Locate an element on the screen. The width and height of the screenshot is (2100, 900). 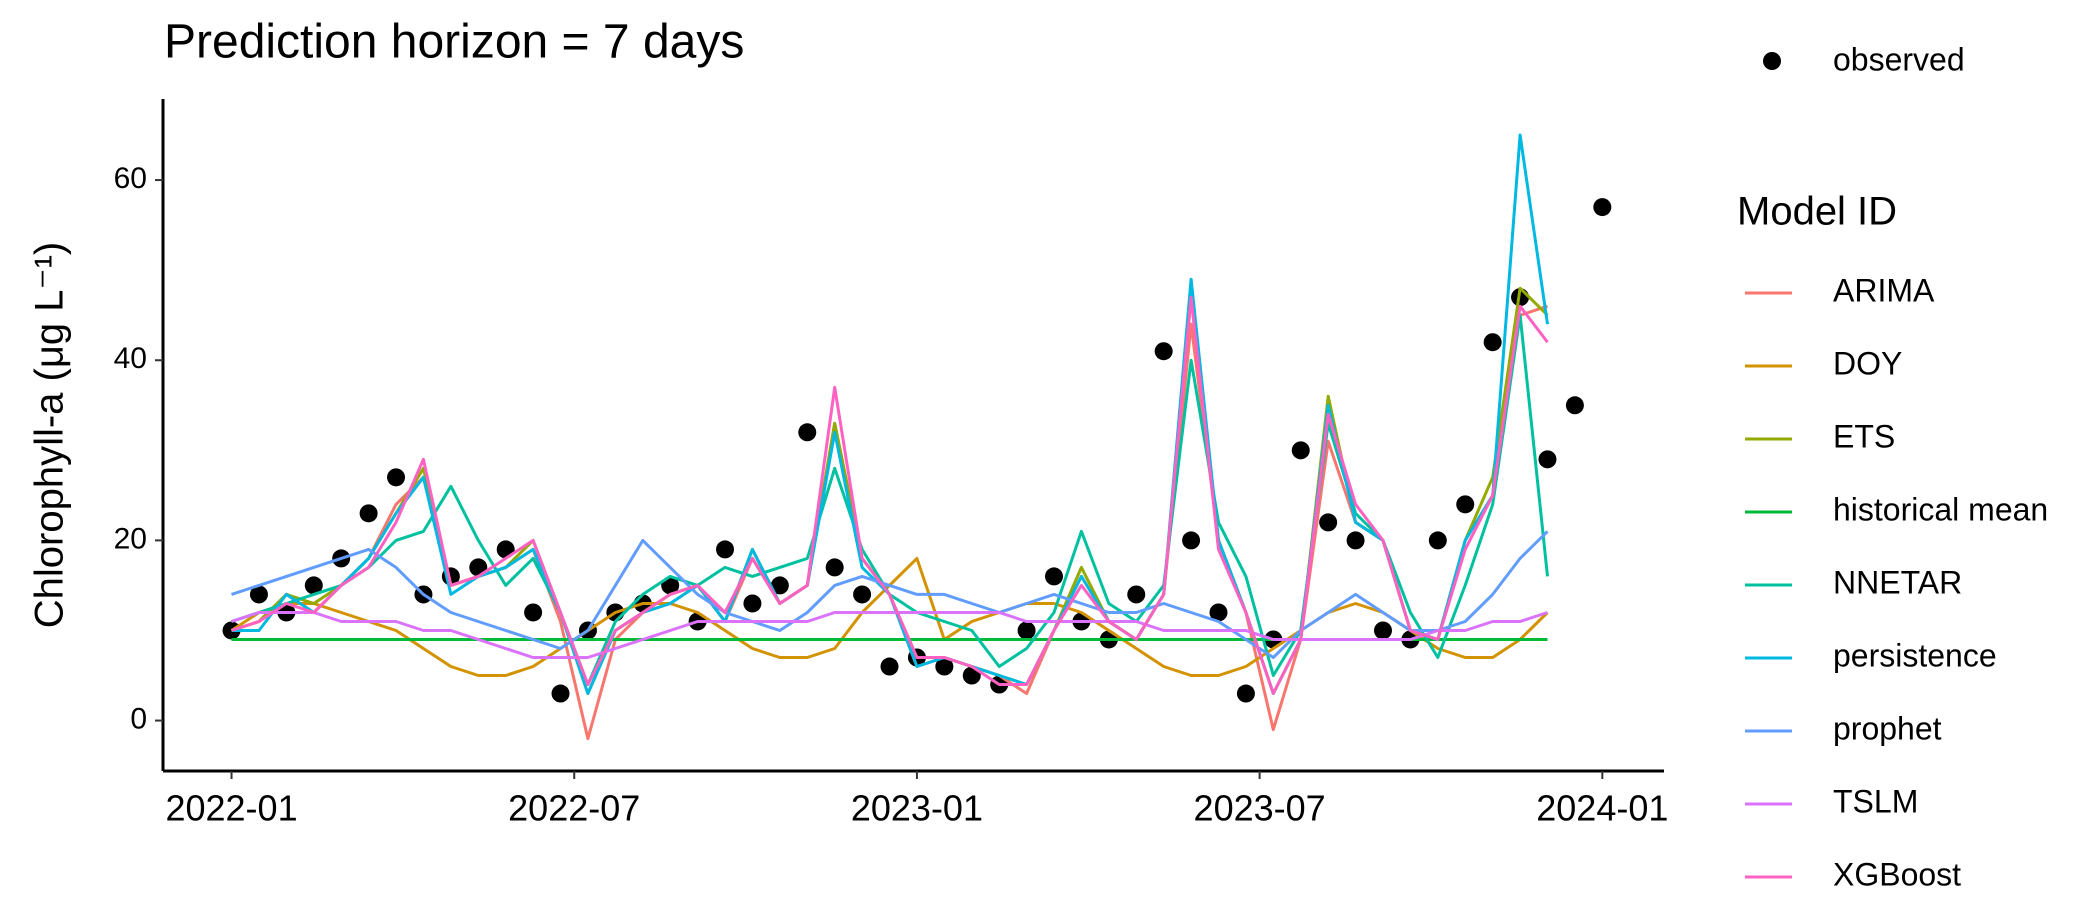
x-tick-label: 2022-01 is located at coordinates (231, 808).